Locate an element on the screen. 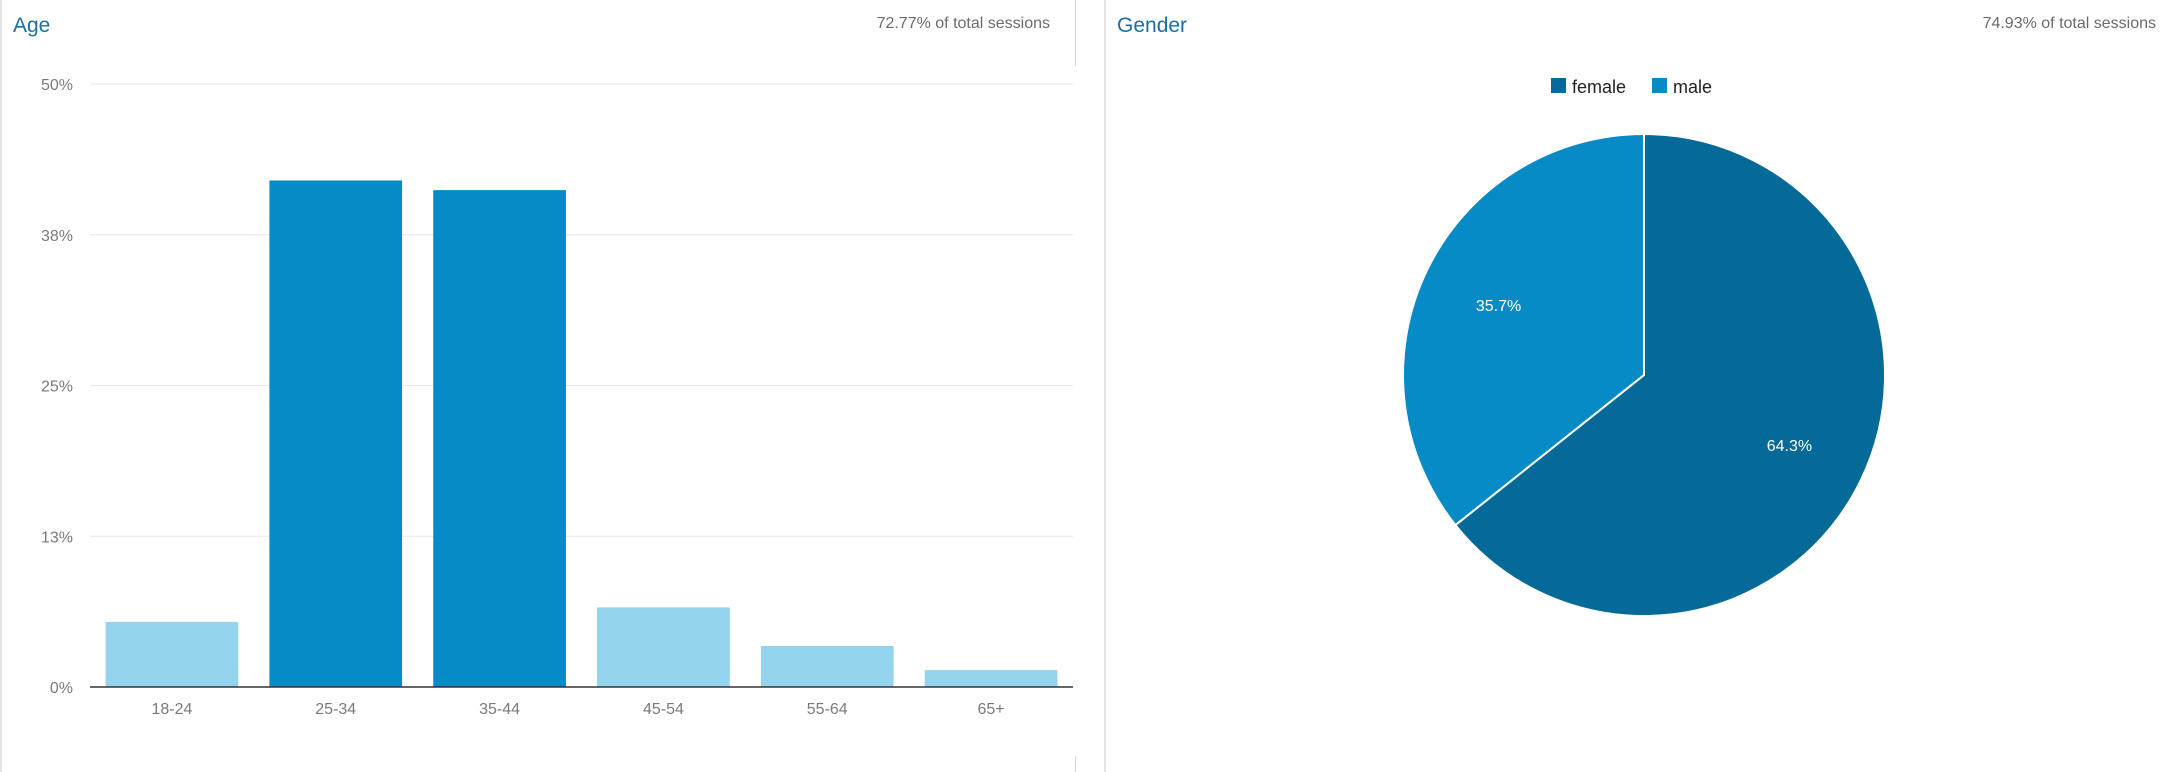 The height and width of the screenshot is (772, 2178). bar-65+ is located at coordinates (991, 678).